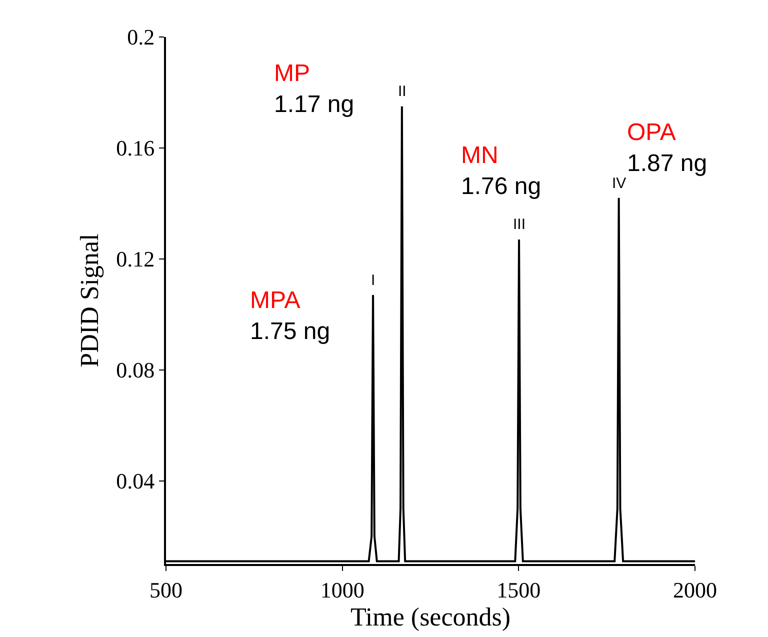  What do you see at coordinates (430, 617) in the screenshot?
I see `x-axis-title: Time (seconds)` at bounding box center [430, 617].